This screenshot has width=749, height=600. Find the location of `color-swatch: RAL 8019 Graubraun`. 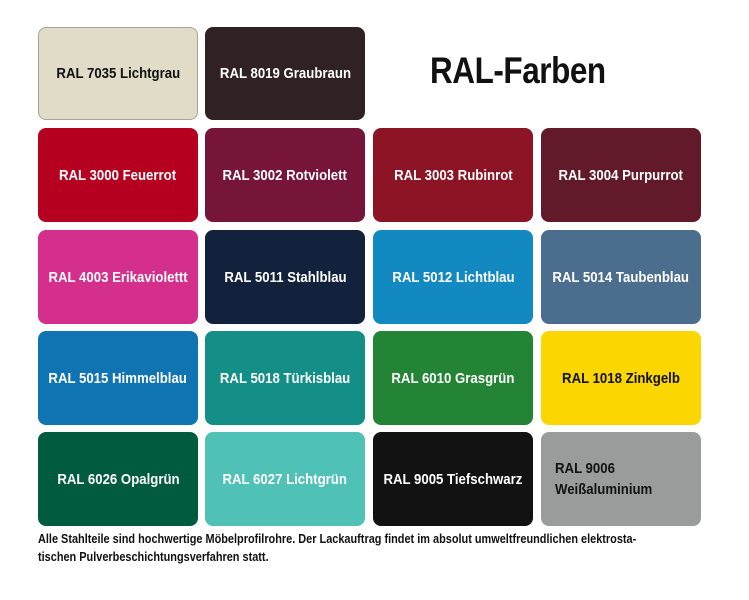

color-swatch: RAL 8019 Graubraun is located at coordinates (285, 73).